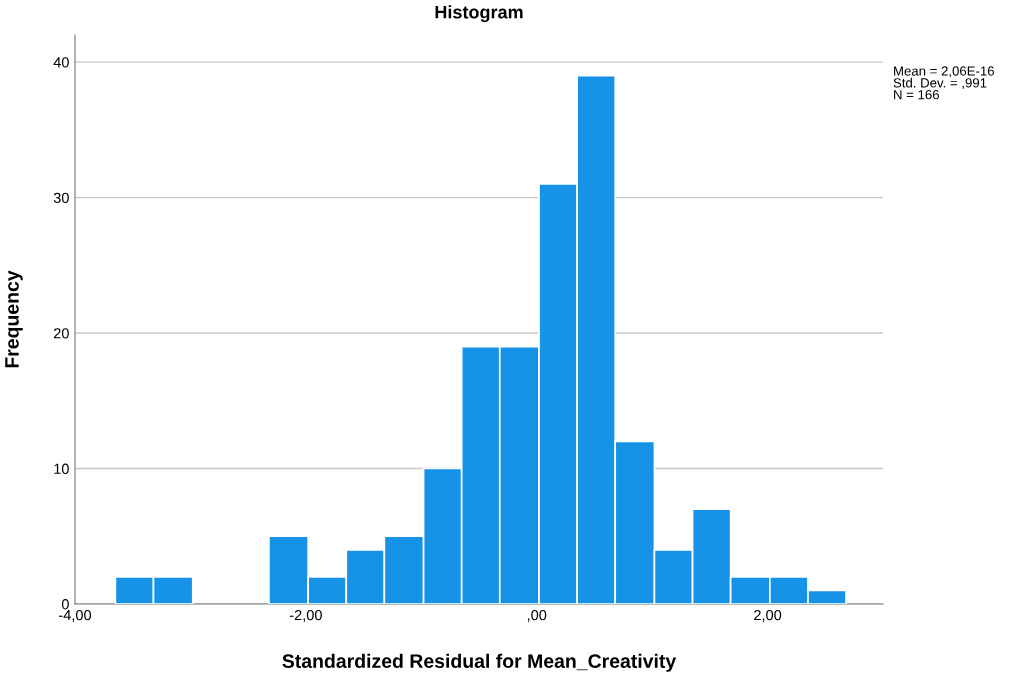 Image resolution: width=1013 pixels, height=679 pixels. What do you see at coordinates (75, 615) in the screenshot?
I see `x-tick-label: -4,00` at bounding box center [75, 615].